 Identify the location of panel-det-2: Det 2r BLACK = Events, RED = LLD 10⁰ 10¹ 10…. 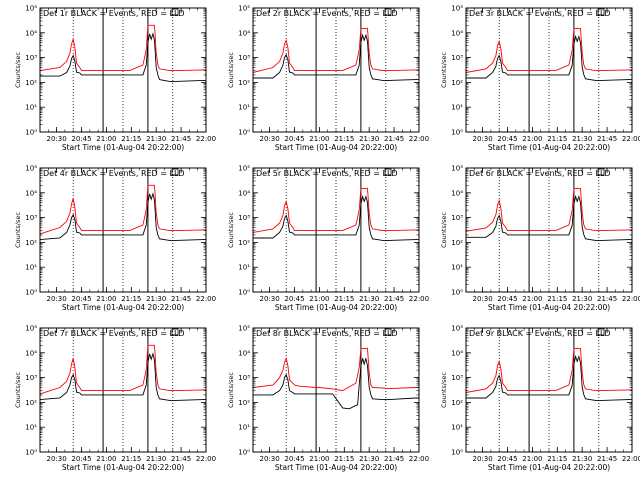
(328, 79).